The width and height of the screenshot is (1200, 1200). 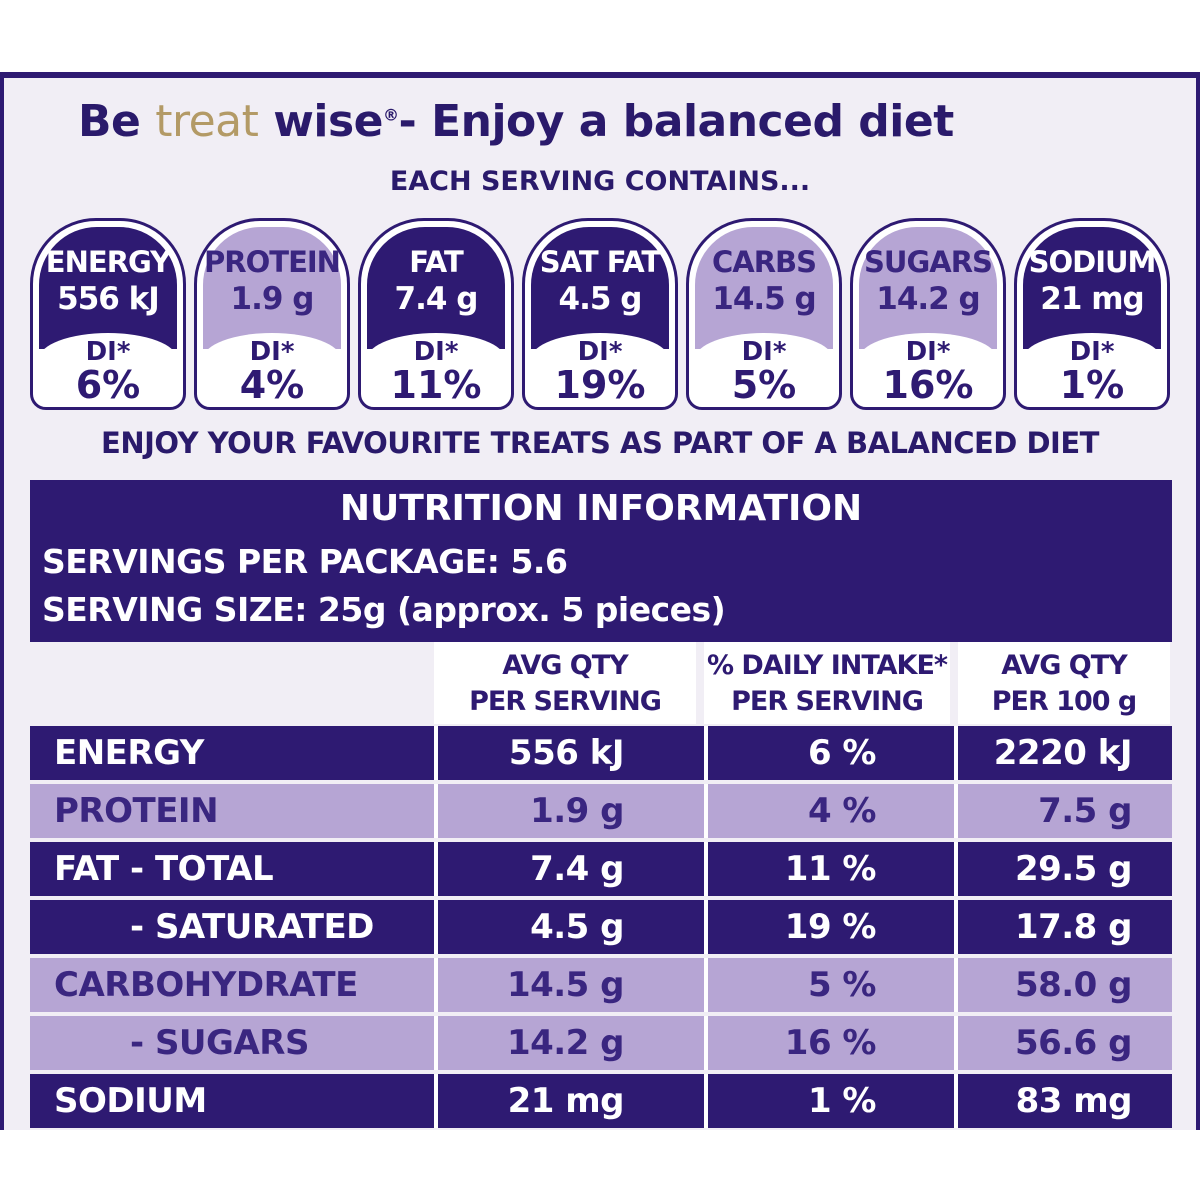 I want to click on table-row-sodium: SODIUM 21 mg 1 % 83 mg, so click(x=601, y=1101).